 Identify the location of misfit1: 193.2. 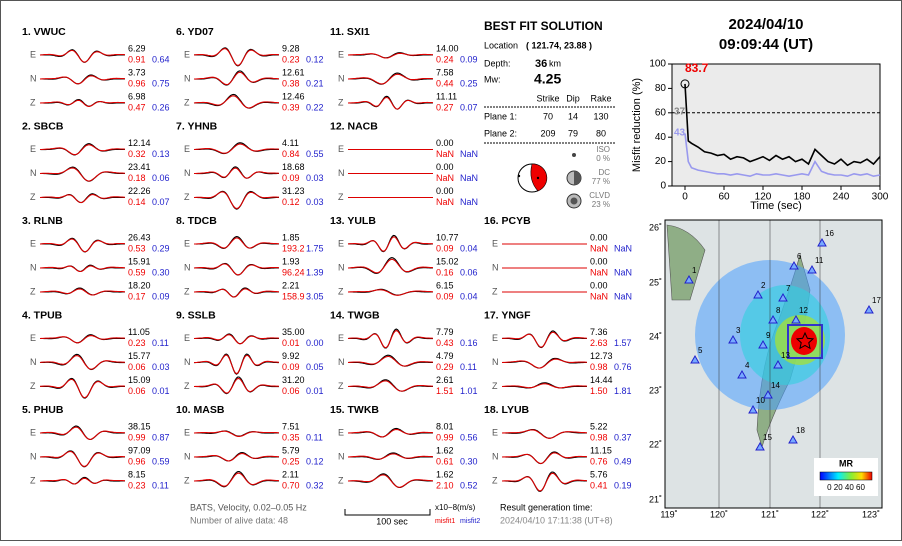
(293, 248).